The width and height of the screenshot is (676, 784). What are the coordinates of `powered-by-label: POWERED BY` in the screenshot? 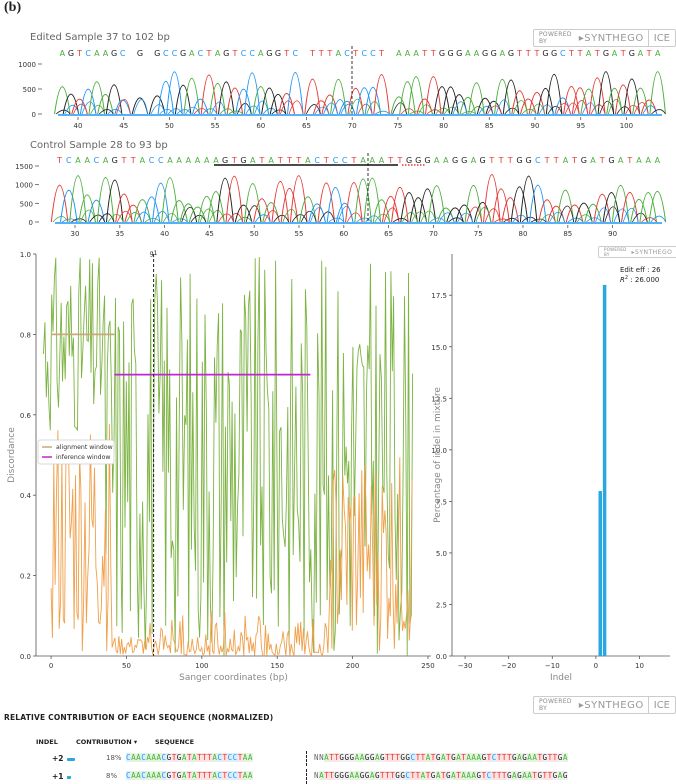 It's located at (555, 38).